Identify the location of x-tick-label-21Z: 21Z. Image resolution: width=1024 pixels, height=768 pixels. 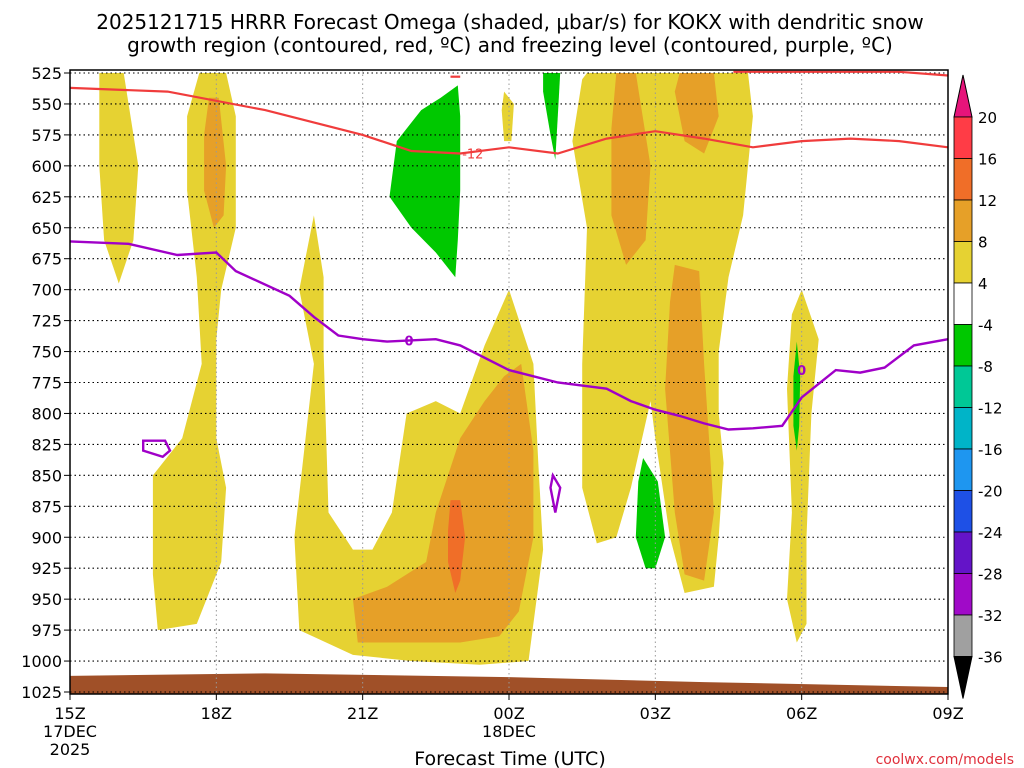
(362, 713).